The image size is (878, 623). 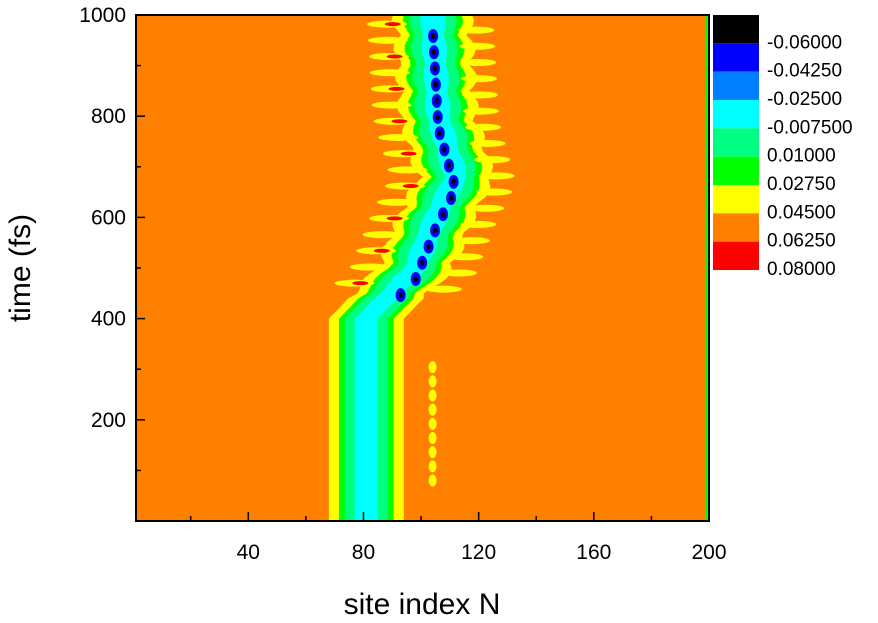 I want to click on contour-edge, so click(x=707, y=268).